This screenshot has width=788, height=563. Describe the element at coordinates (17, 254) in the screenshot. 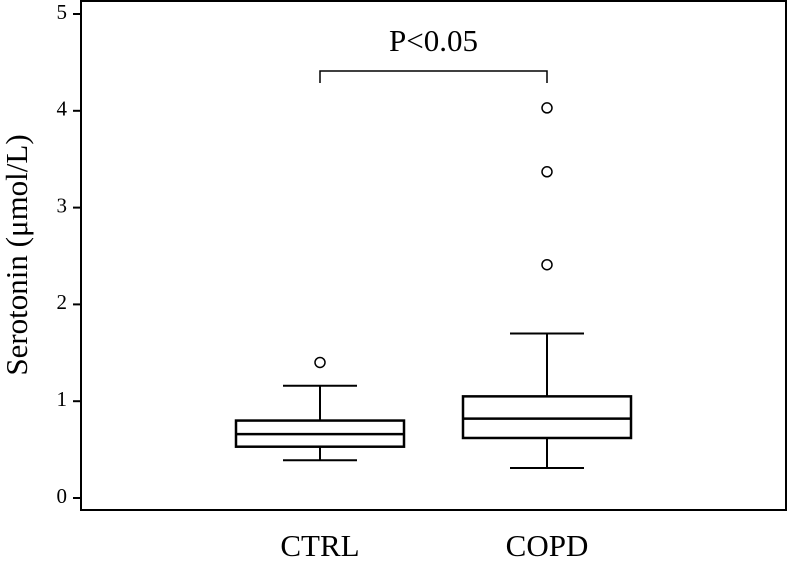

I see `y-axis-label: Serotonin (μmol/L)` at that location.